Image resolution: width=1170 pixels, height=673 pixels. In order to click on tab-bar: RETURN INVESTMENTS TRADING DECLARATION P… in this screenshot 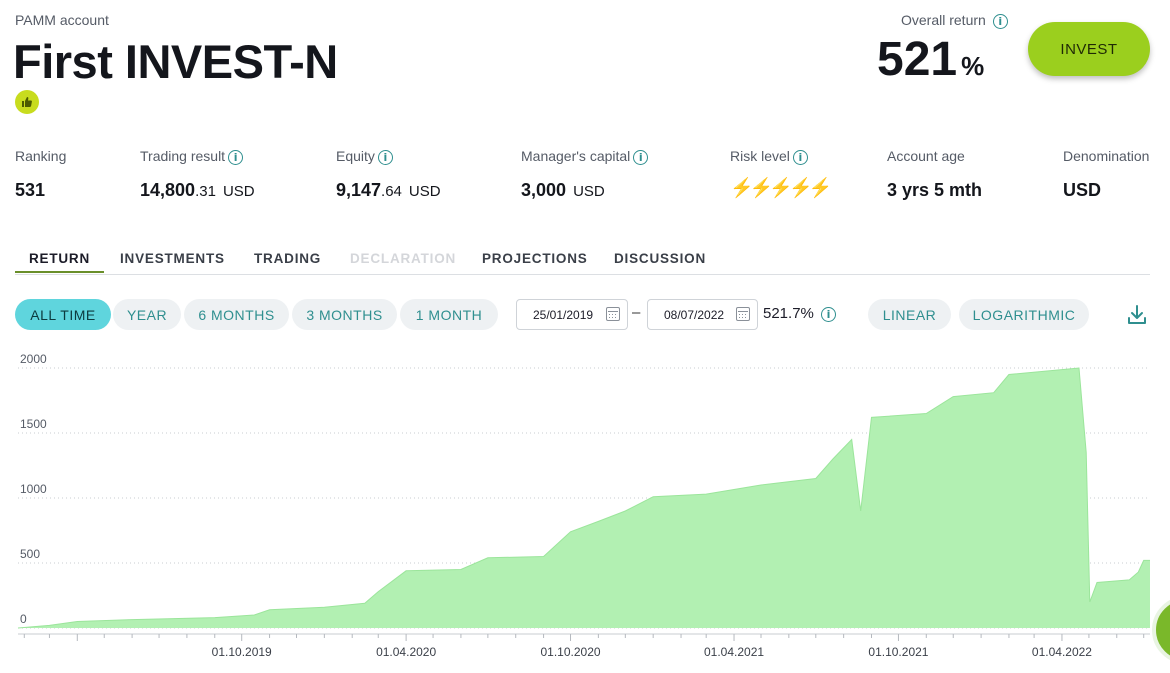, I will do `click(582, 259)`.